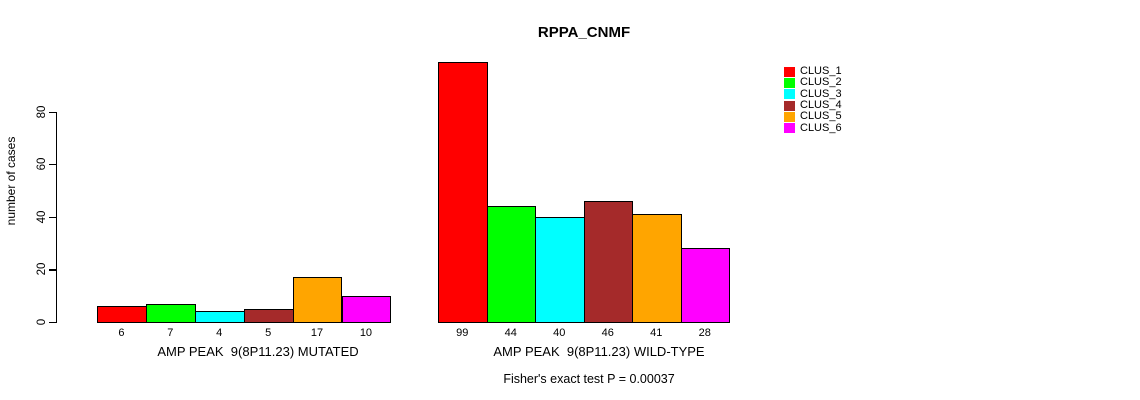  Describe the element at coordinates (462, 333) in the screenshot. I see `bar-value-label: 99` at that location.